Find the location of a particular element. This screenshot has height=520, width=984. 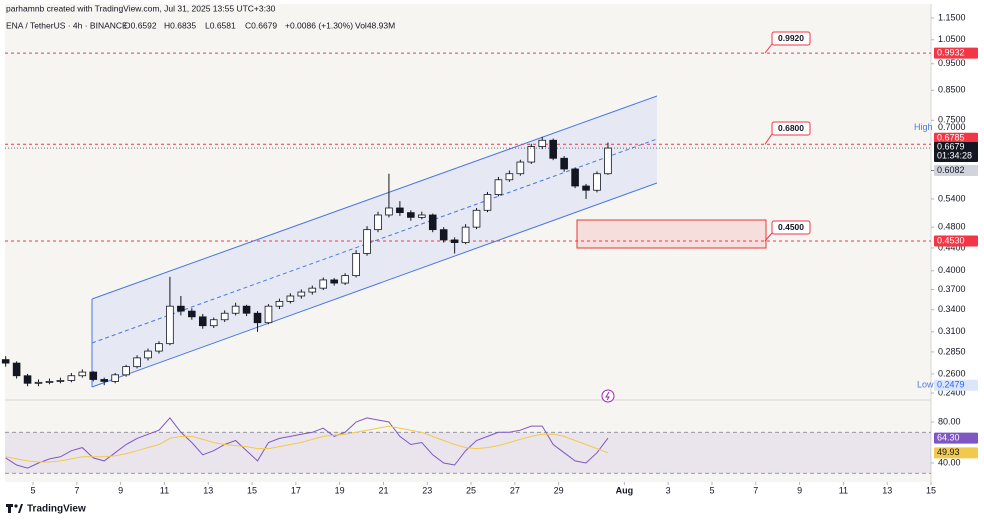

ohlc-close: C0.6679 is located at coordinates (261, 25).